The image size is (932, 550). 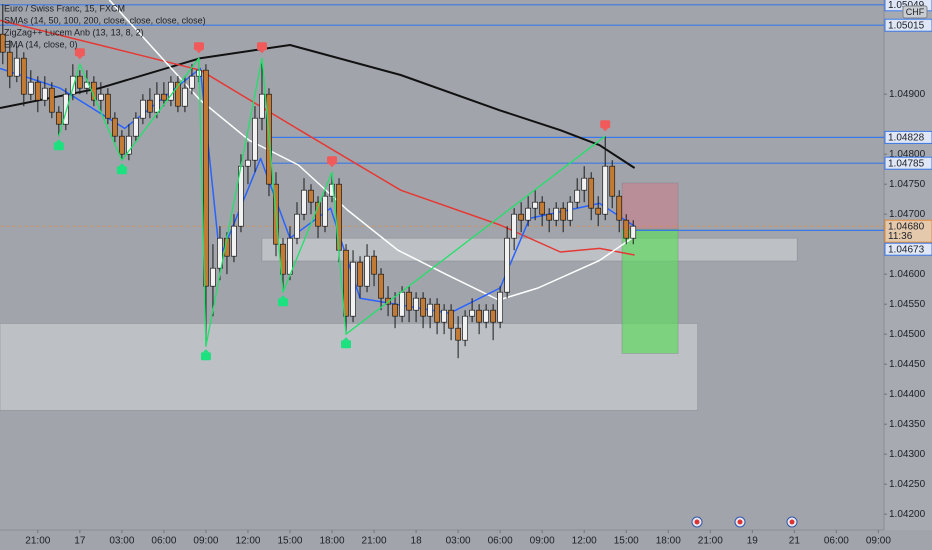 What do you see at coordinates (80, 541) in the screenshot?
I see `x-tick-label: 17` at bounding box center [80, 541].